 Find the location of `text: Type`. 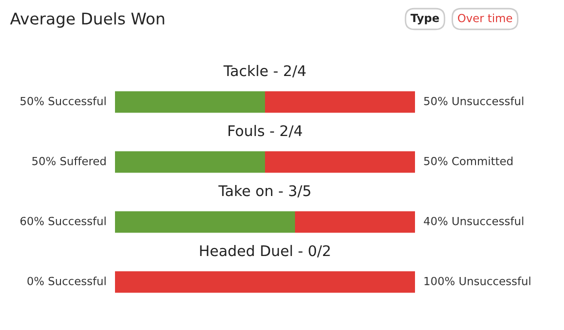

text: Type is located at coordinates (424, 19).